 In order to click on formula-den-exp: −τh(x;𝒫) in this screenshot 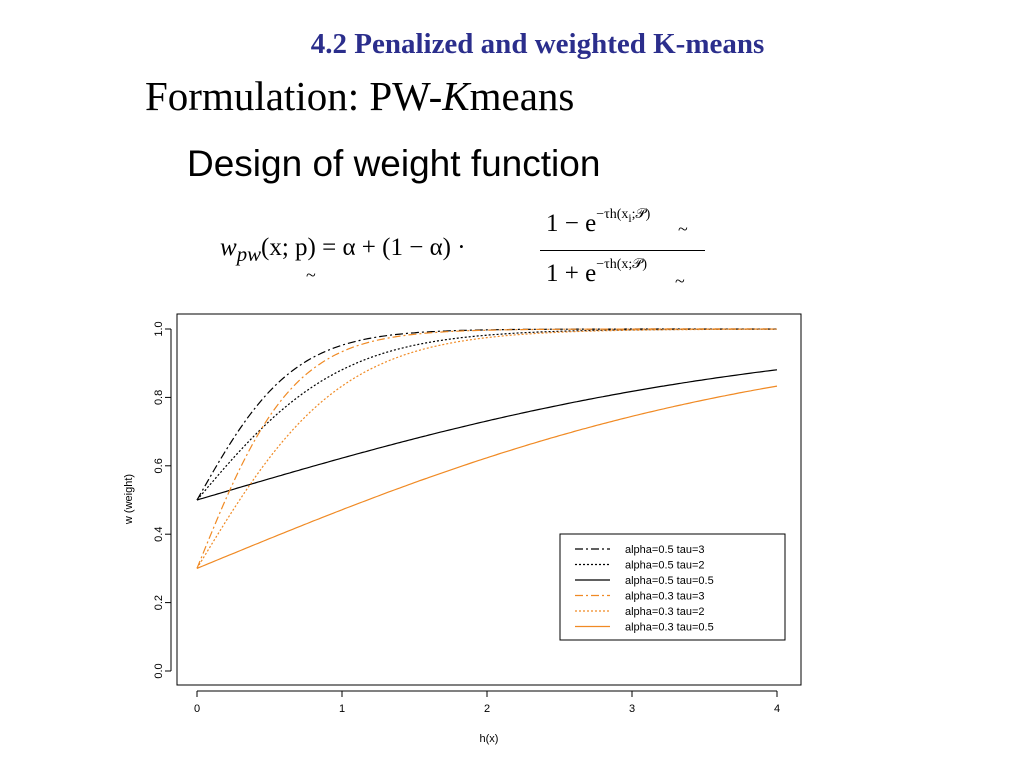, I will do `click(622, 264)`.